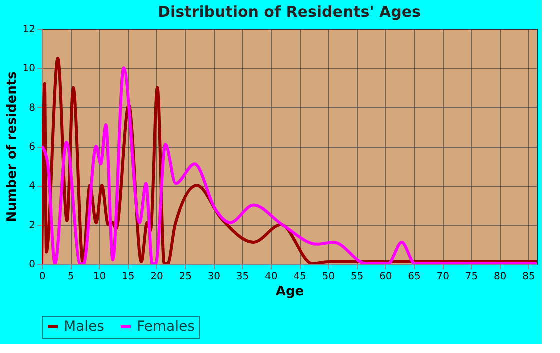  Describe the element at coordinates (357, 277) in the screenshot. I see `x-tick-label: 55` at that location.